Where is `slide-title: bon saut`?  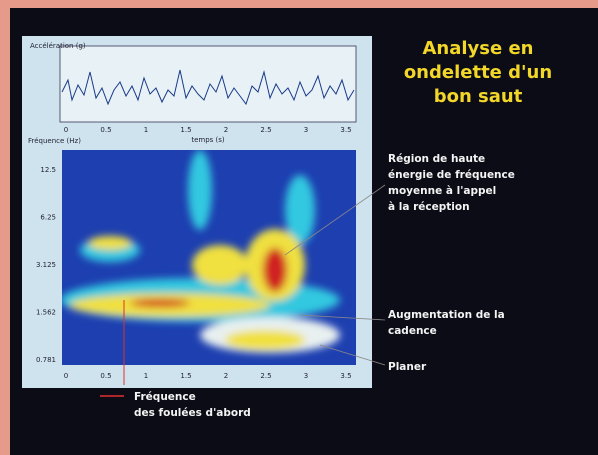
slide-title: bon saut is located at coordinates (478, 96).